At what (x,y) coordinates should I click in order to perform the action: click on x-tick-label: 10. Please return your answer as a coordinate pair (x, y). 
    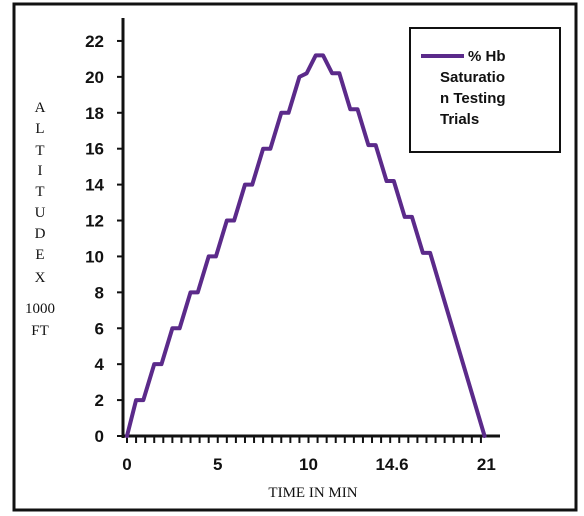
    Looking at the image, I should click on (308, 464).